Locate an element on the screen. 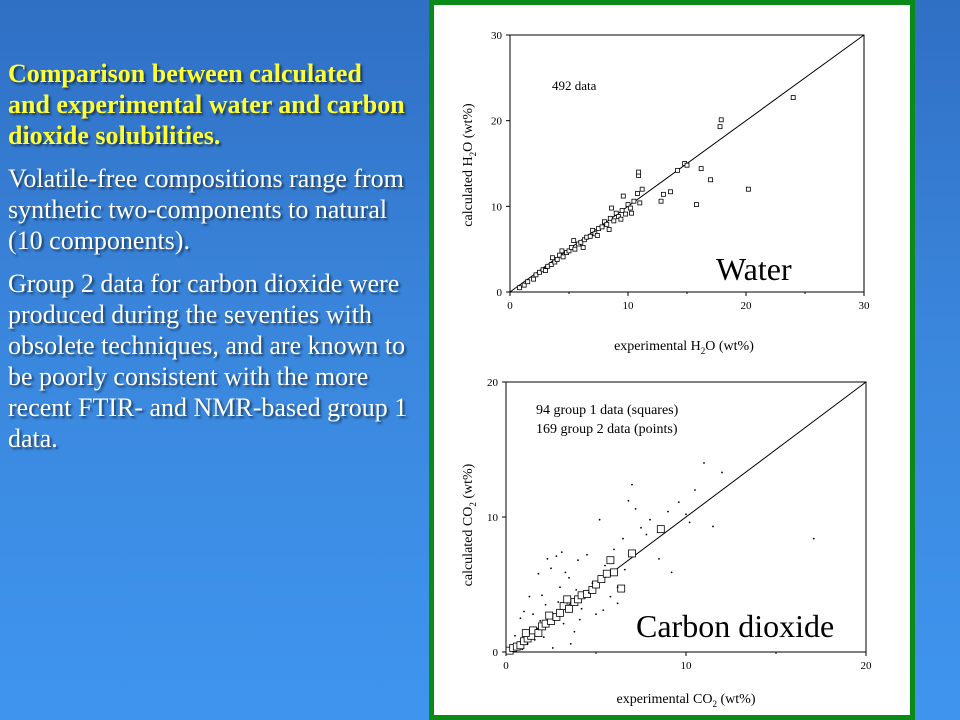 The height and width of the screenshot is (720, 960). co2-annotation-group1: 94 group 1 data (squares) is located at coordinates (607, 410).